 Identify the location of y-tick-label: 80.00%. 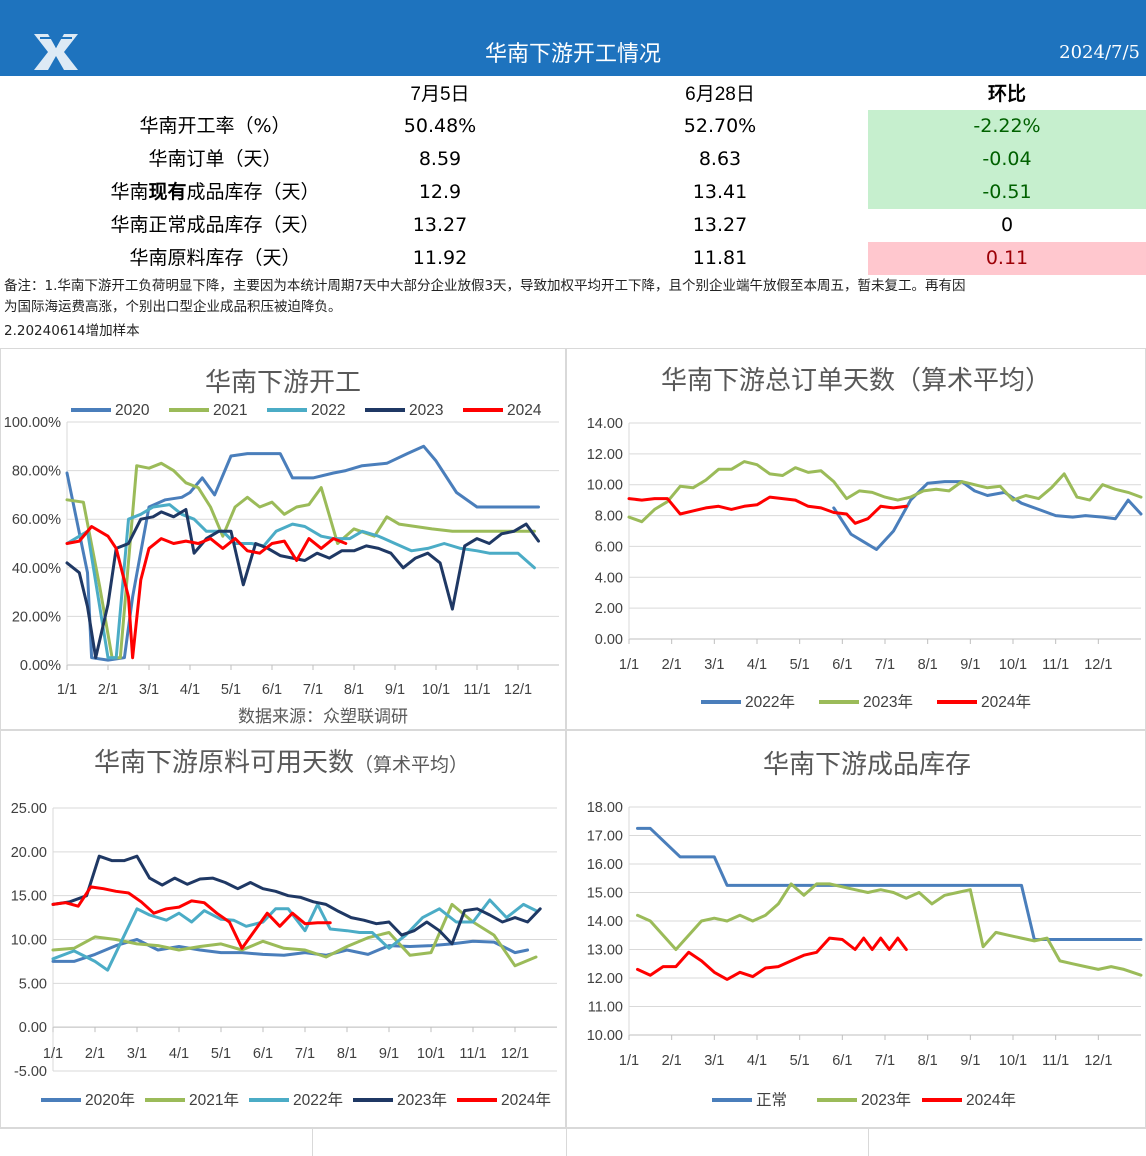
(36, 472).